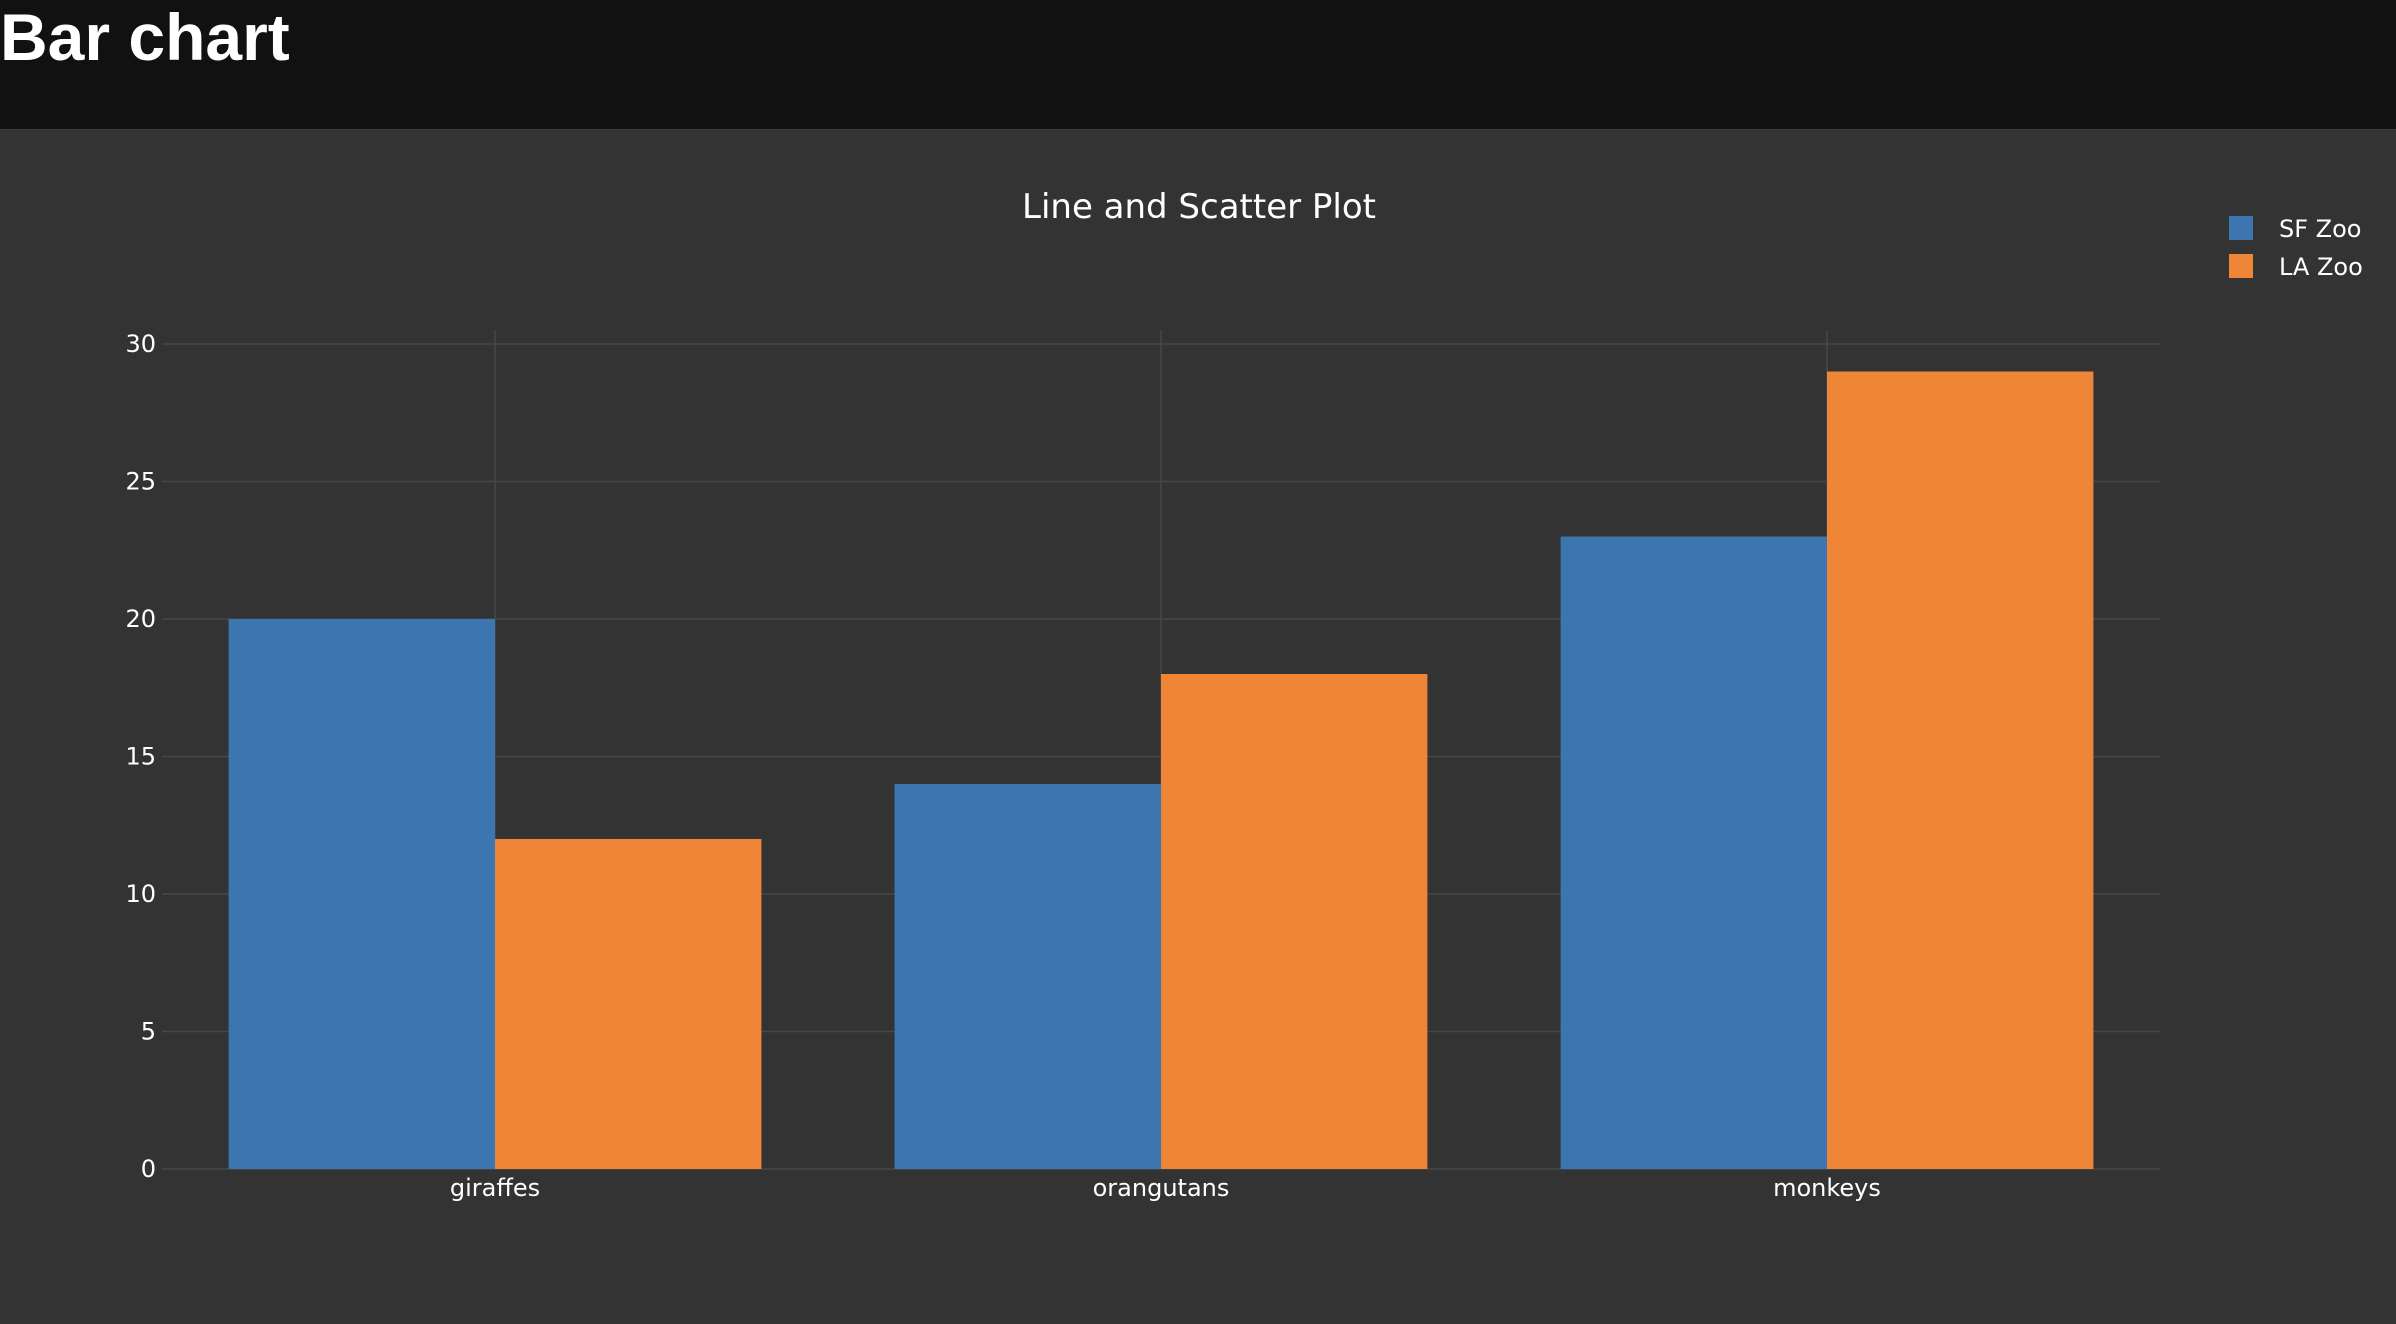 The height and width of the screenshot is (1324, 2396). I want to click on legend-item-sf-zoo: SF Zoo, so click(2295, 229).